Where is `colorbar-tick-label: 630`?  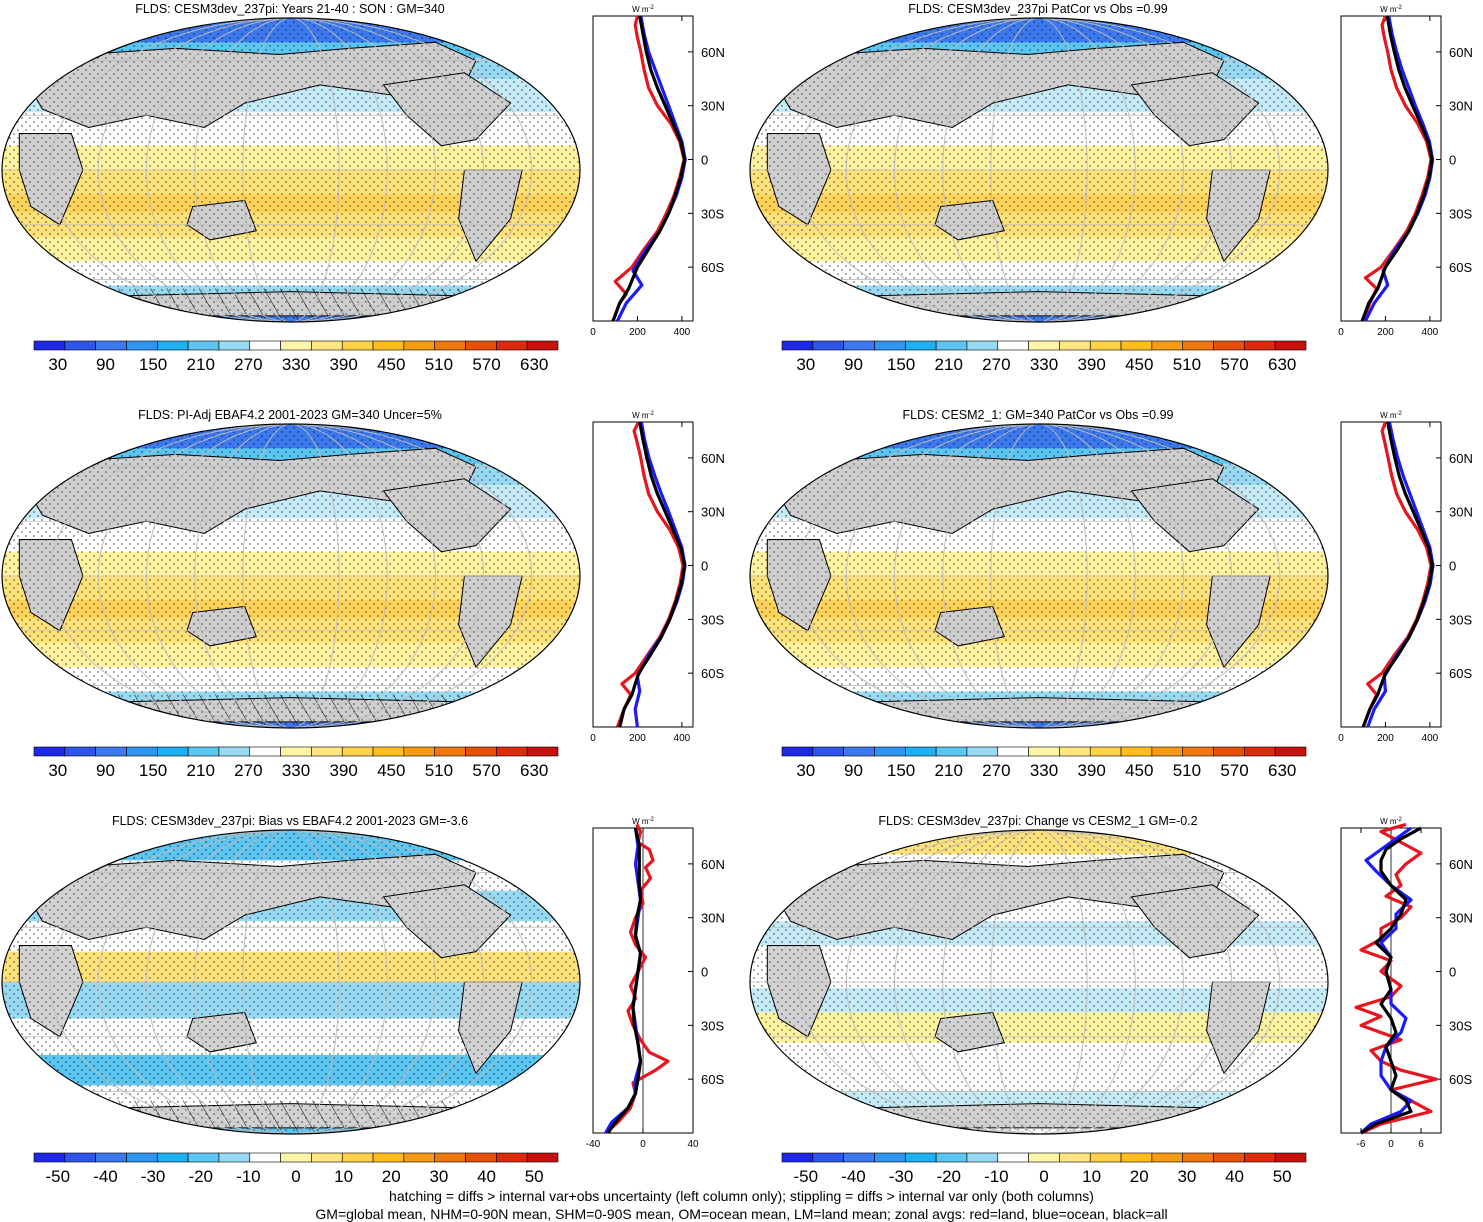
colorbar-tick-label: 630 is located at coordinates (534, 770).